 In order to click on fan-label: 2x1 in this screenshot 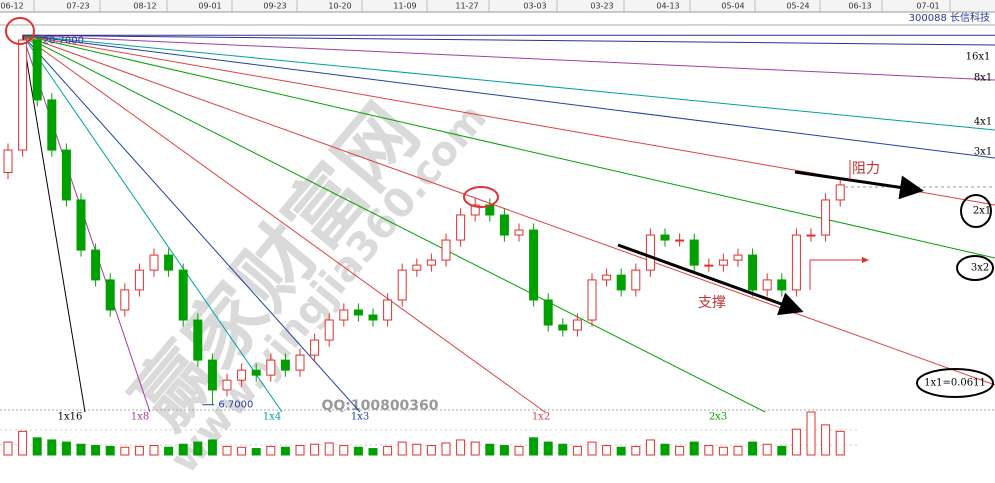, I will do `click(982, 211)`.